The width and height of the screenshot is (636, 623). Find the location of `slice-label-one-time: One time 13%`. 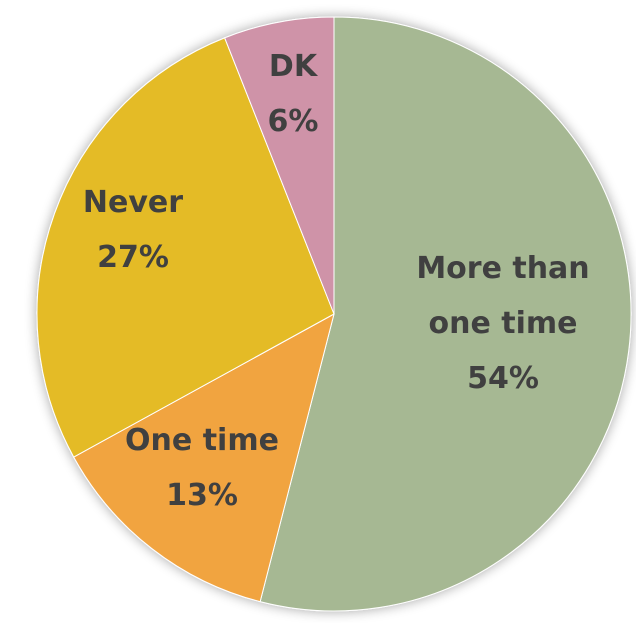

slice-label-one-time: One time 13% is located at coordinates (202, 468).